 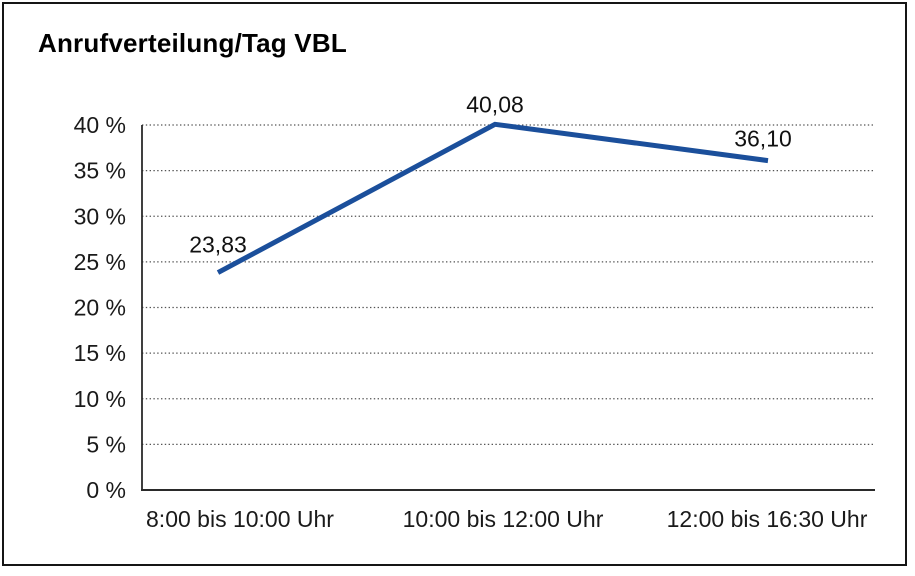 I want to click on x-tick-label: 10:00 bis 12:00 Uhr, so click(x=503, y=519).